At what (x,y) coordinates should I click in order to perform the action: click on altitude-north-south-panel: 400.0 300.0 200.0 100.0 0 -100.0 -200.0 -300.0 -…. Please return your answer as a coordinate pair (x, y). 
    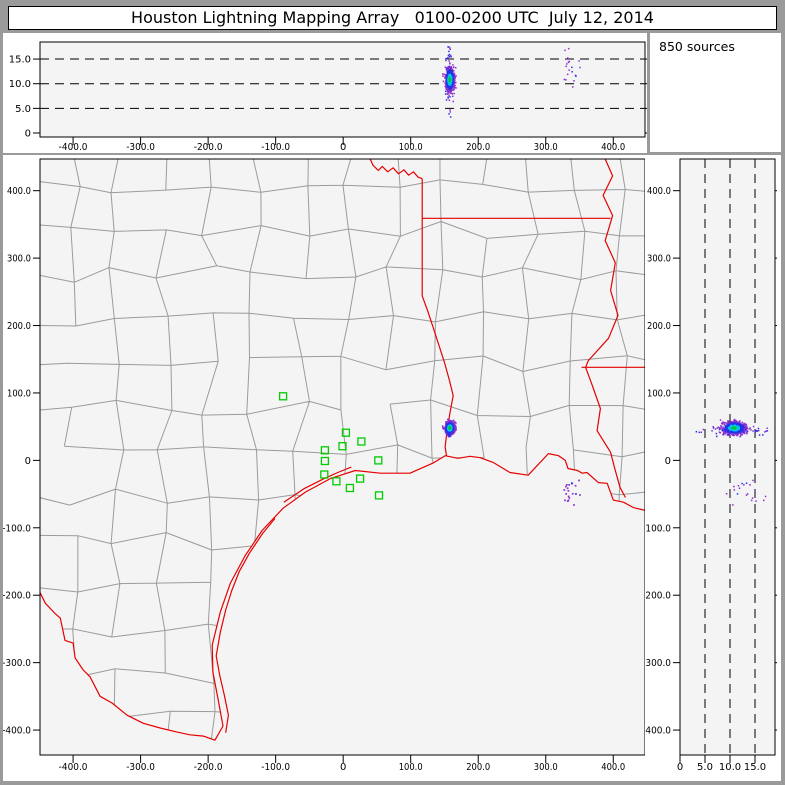
    Looking at the image, I should click on (711, 468).